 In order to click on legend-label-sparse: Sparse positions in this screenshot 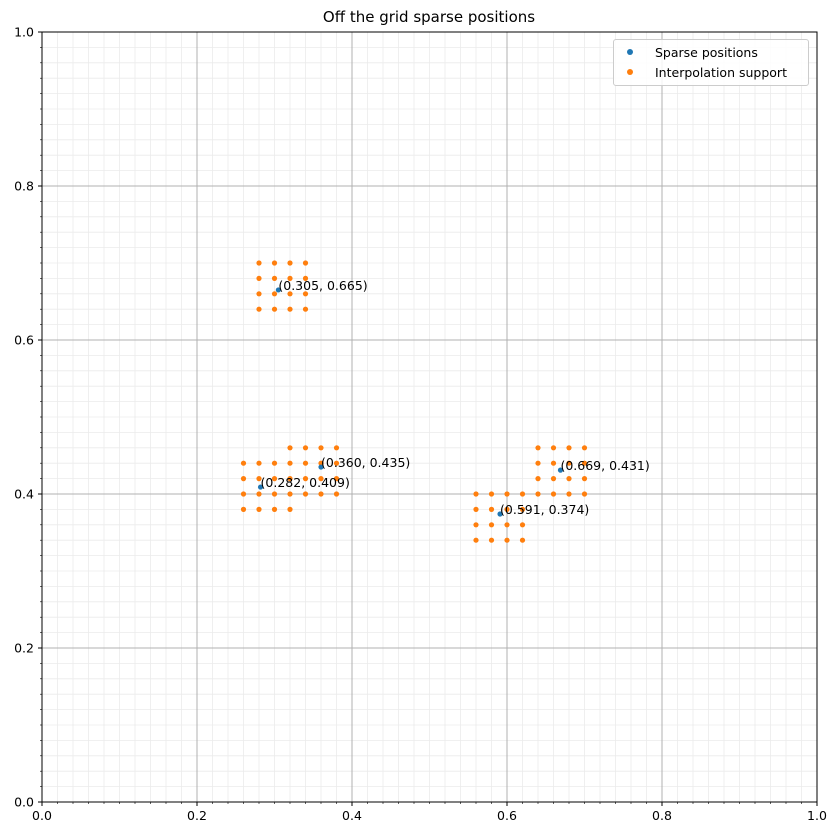, I will do `click(706, 52)`.